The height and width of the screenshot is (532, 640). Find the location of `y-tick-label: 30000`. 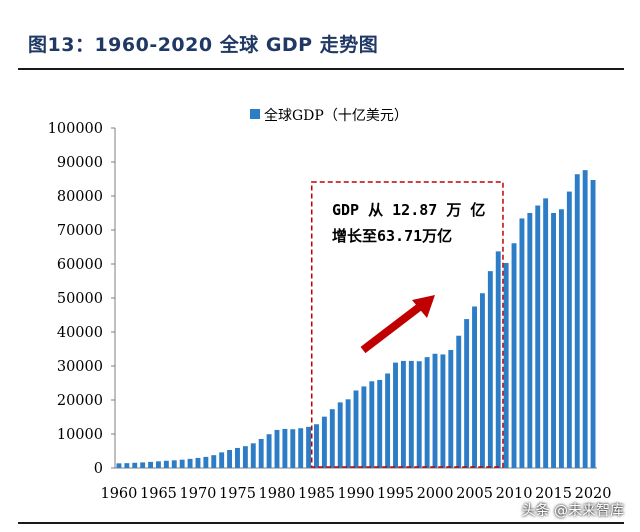

y-tick-label: 30000 is located at coordinates (80, 367).